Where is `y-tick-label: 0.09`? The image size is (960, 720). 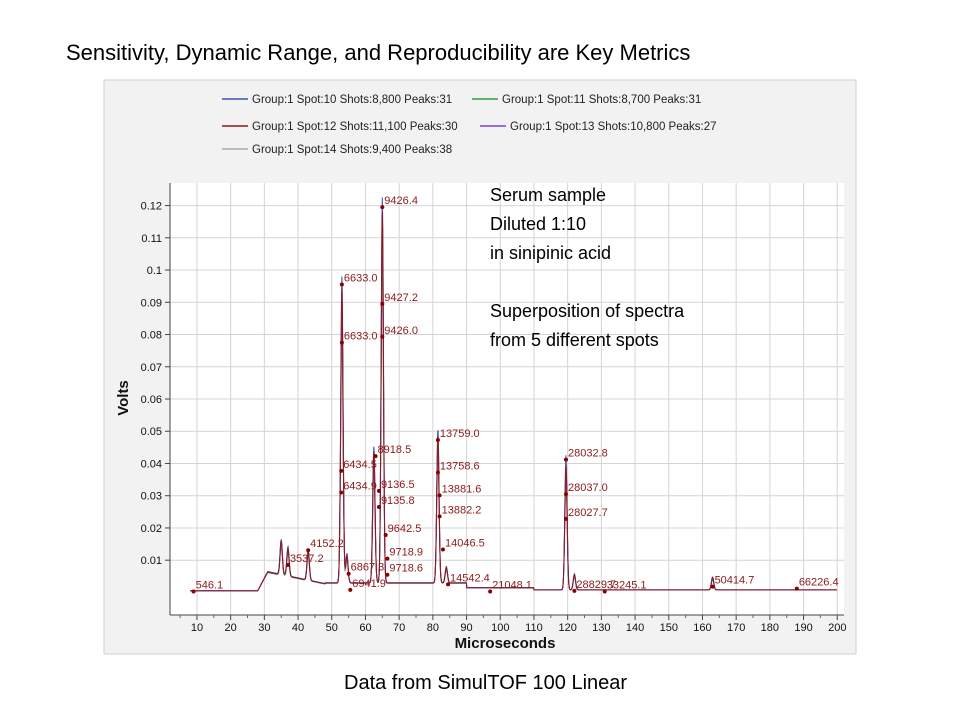 y-tick-label: 0.09 is located at coordinates (151, 303).